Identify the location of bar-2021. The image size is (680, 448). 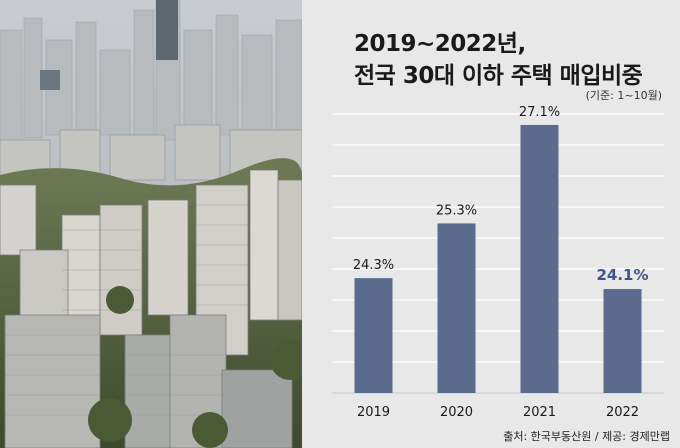
(539, 259).